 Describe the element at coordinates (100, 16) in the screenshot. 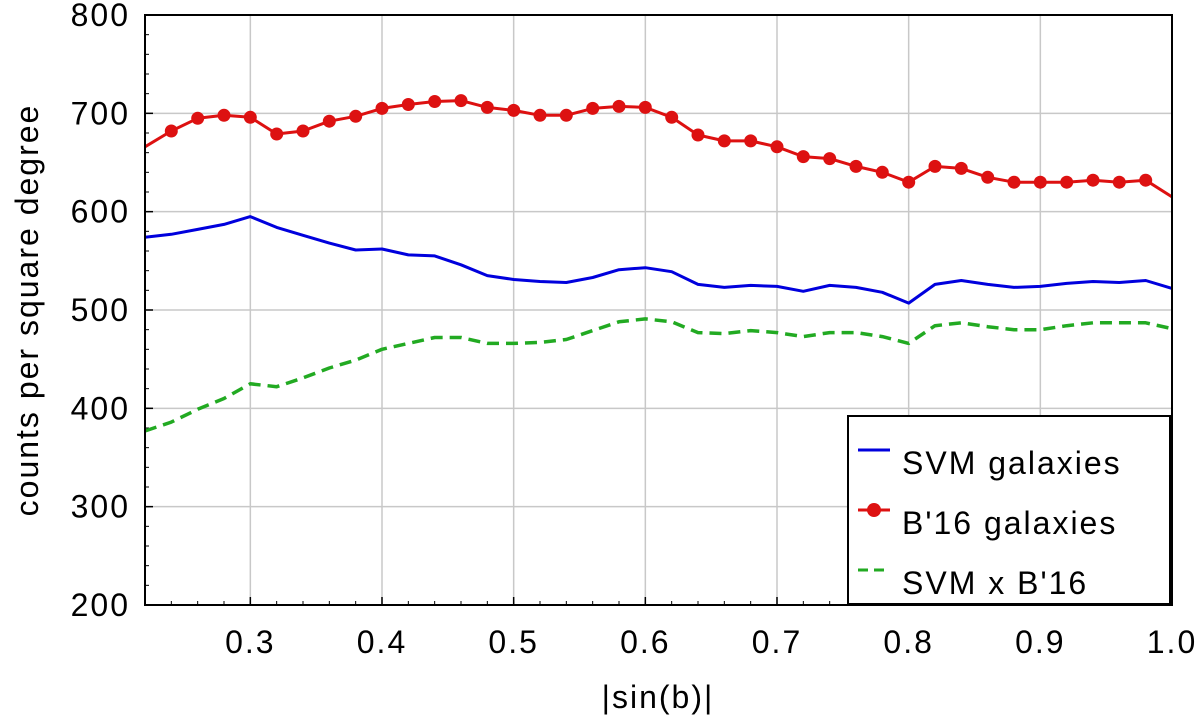

I see `y-tick-label: 800` at that location.